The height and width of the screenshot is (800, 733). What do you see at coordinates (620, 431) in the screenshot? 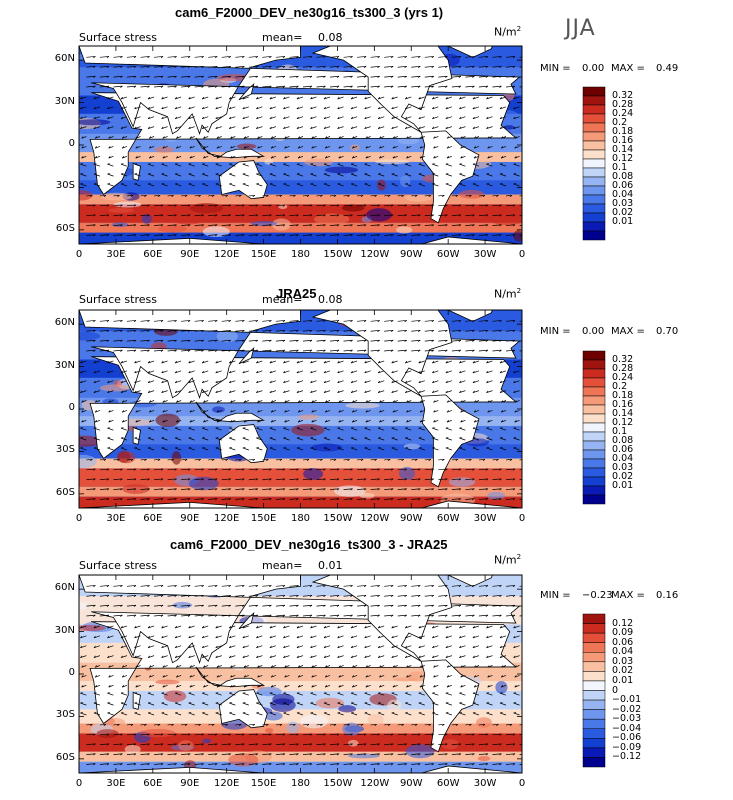
I see `colorbar-level-label: 0.1` at bounding box center [620, 431].